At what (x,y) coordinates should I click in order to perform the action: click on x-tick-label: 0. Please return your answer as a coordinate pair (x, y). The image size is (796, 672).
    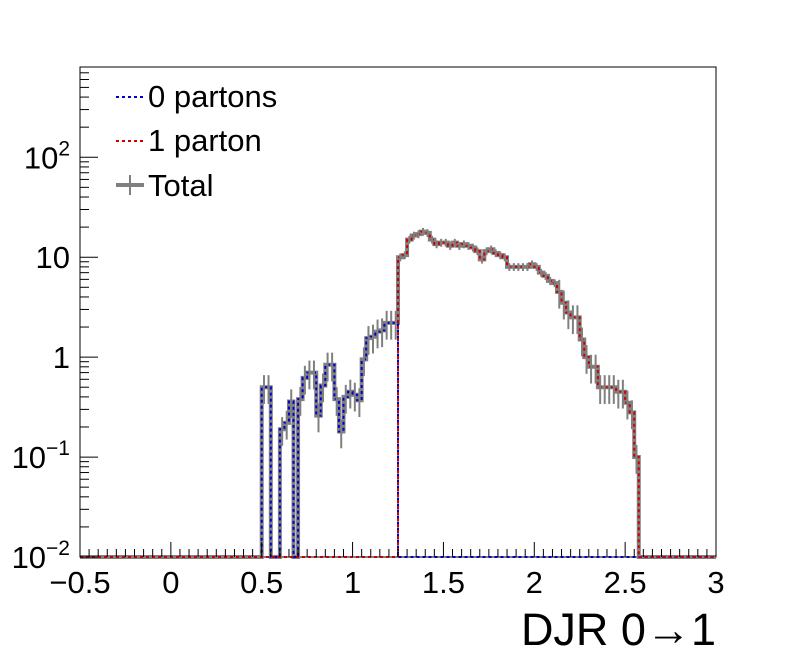
    Looking at the image, I should click on (170, 582).